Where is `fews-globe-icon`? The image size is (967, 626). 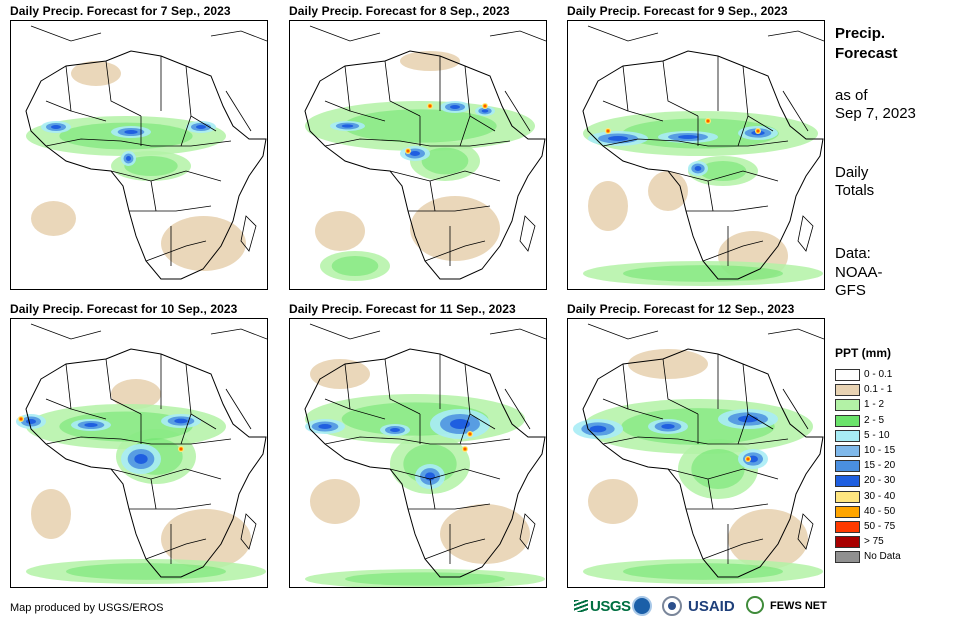
fews-globe-icon is located at coordinates (755, 605).